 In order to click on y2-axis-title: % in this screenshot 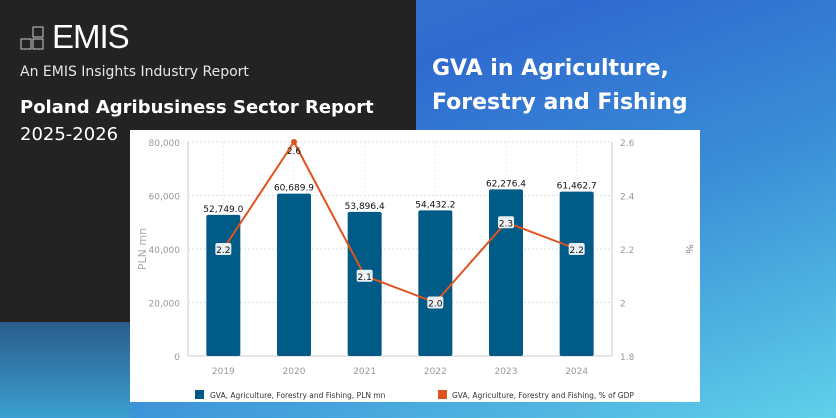, I will do `click(688, 249)`.